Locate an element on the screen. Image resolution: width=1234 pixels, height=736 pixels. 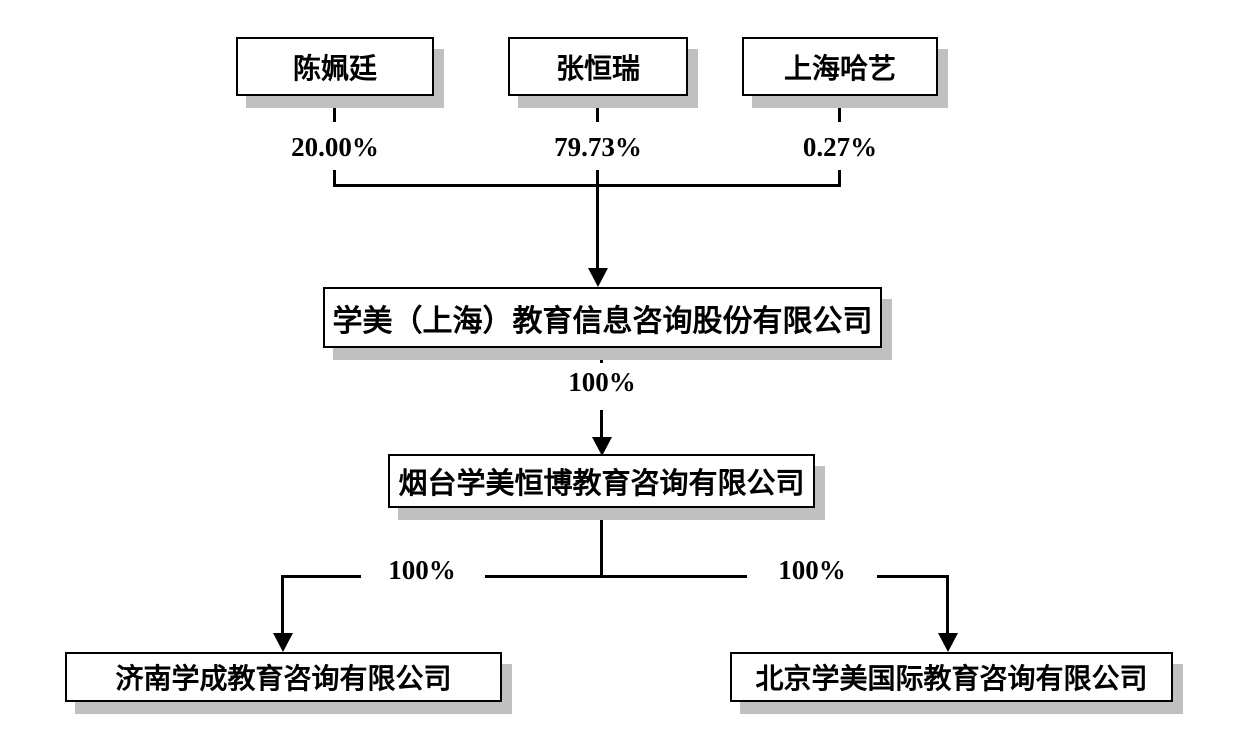
connector-parent-stub is located at coordinates (601, 355).